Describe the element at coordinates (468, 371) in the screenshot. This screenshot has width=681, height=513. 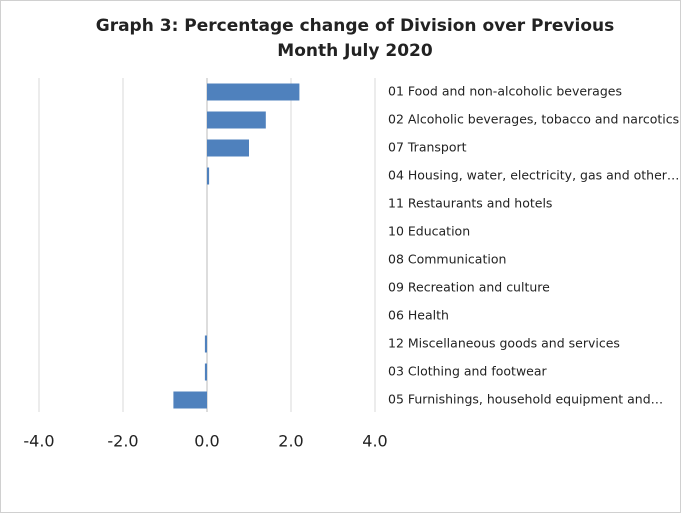
I see `category-label: 03 Clothing and footwear` at that location.